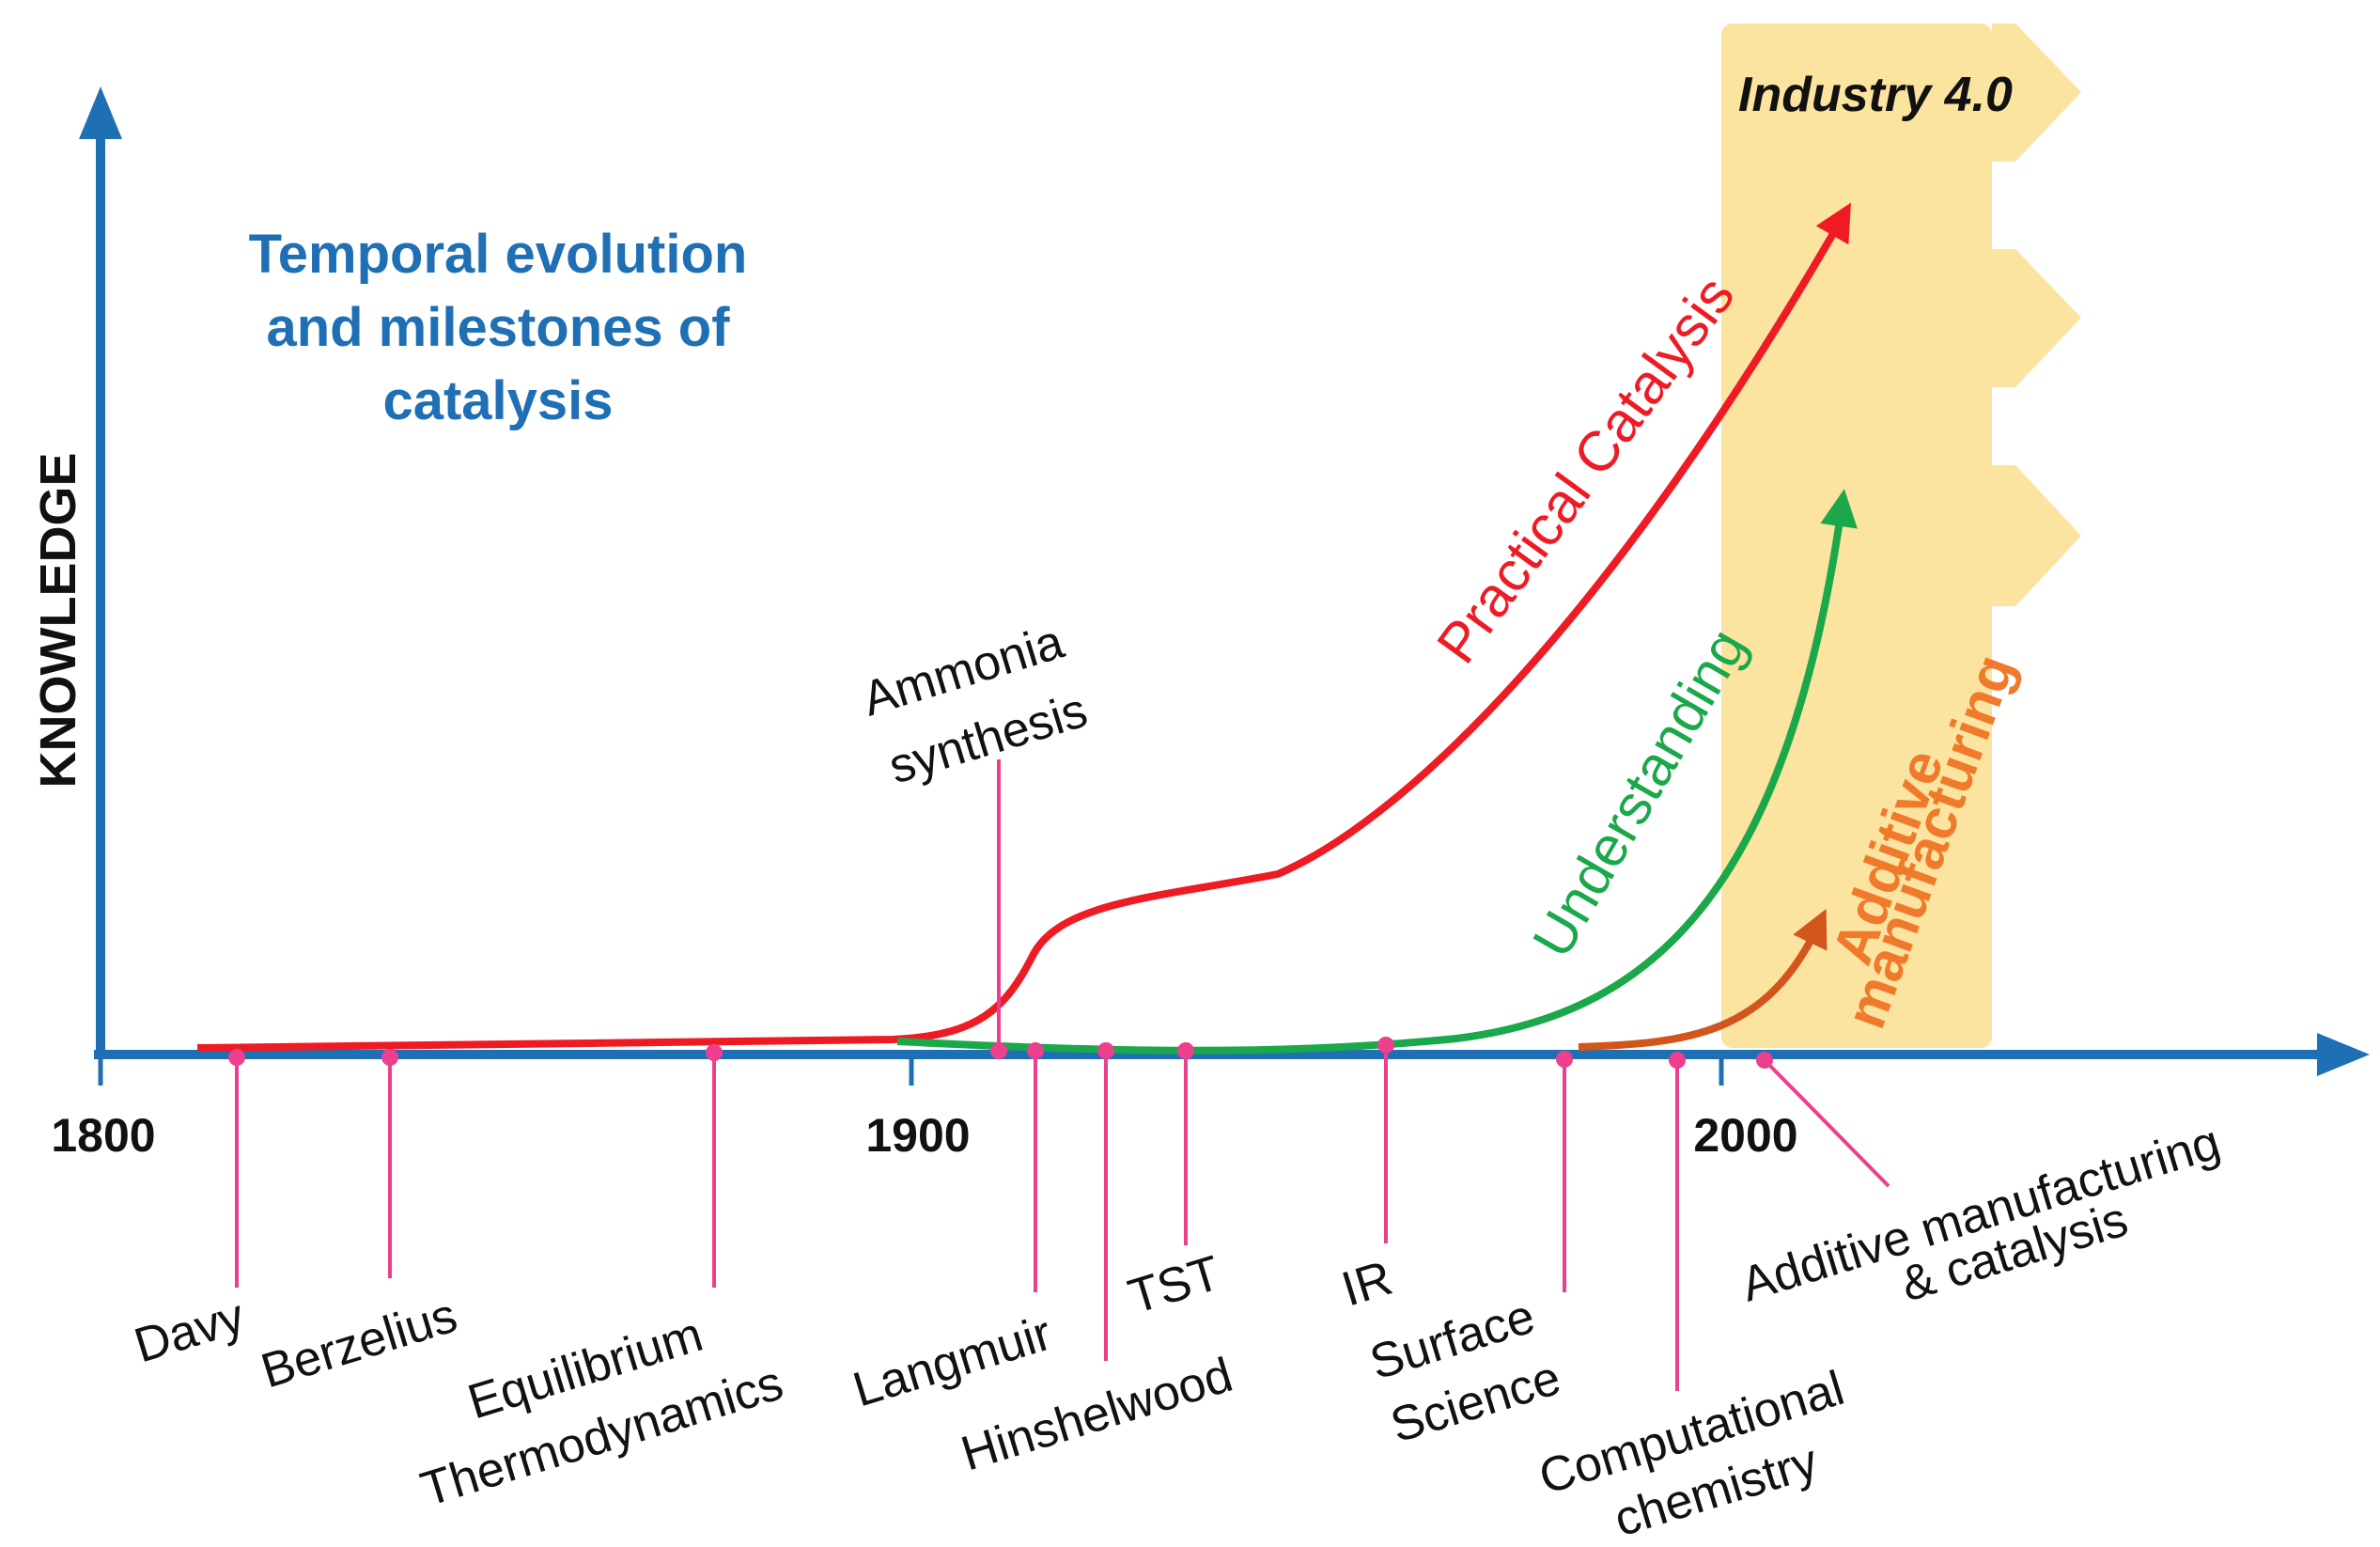 The image size is (2380, 1547). I want to click on milestone-surface-science: Surface Science, so click(1468, 1252).